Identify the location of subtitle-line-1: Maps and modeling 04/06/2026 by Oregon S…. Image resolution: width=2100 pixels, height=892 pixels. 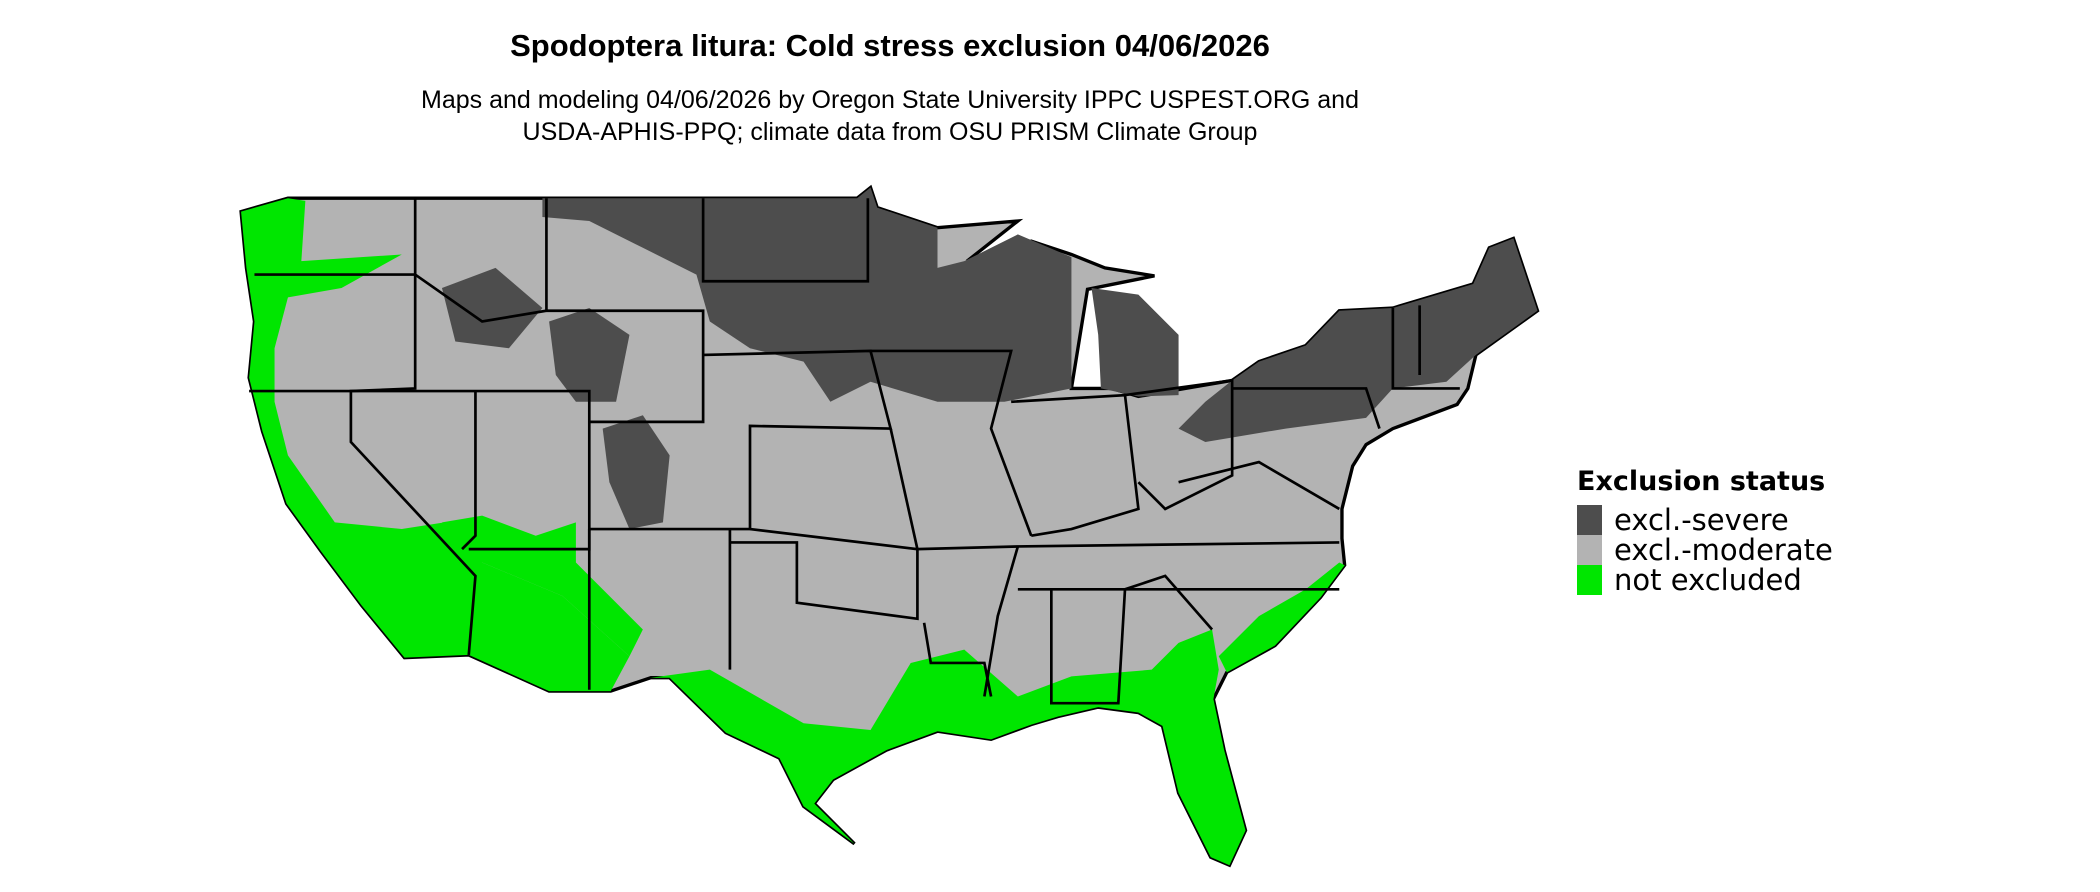
(890, 100).